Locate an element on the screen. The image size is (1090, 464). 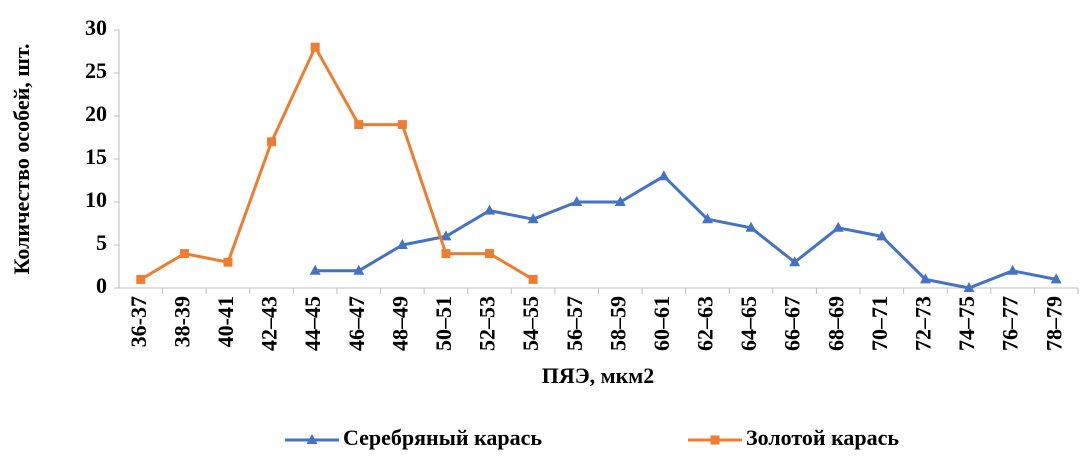
x-tick-label: 58–59 is located at coordinates (617, 323).